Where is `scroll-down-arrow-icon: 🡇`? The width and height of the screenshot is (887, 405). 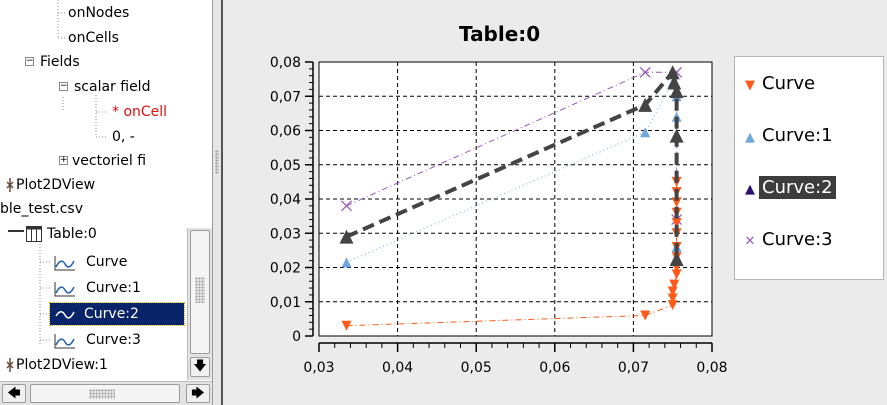
scroll-down-arrow-icon: 🡇 is located at coordinates (200, 367).